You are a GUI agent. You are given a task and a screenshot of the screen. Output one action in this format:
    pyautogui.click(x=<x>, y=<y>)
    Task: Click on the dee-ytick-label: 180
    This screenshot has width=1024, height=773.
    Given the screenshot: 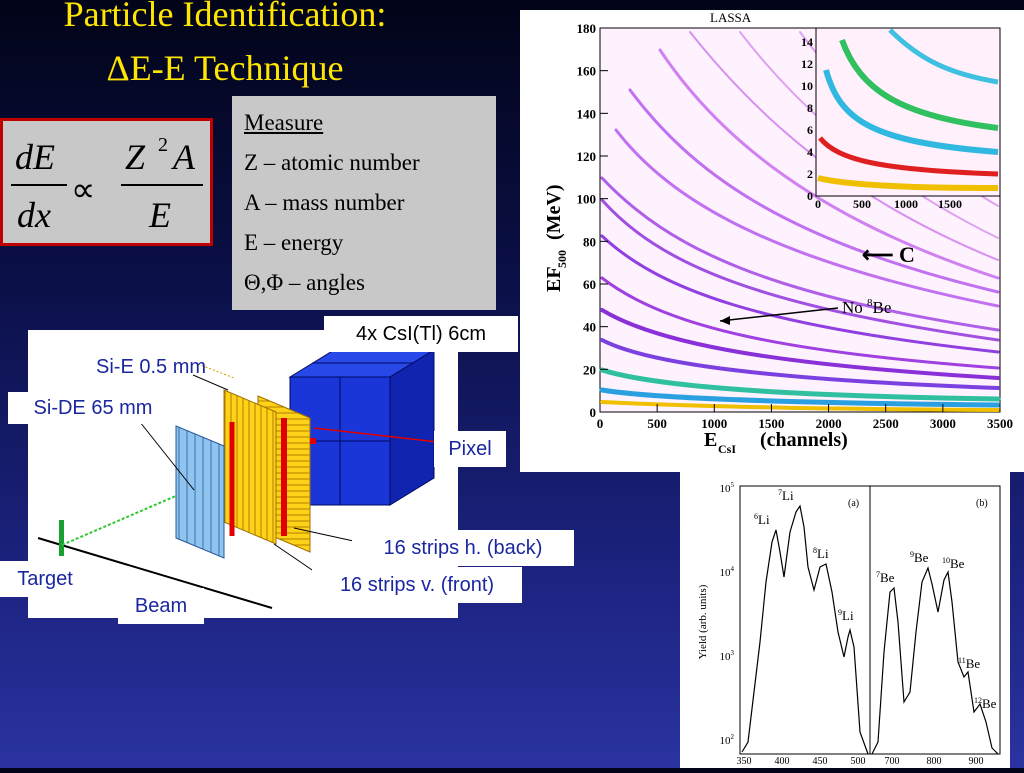 What is the action you would take?
    pyautogui.click(x=587, y=28)
    